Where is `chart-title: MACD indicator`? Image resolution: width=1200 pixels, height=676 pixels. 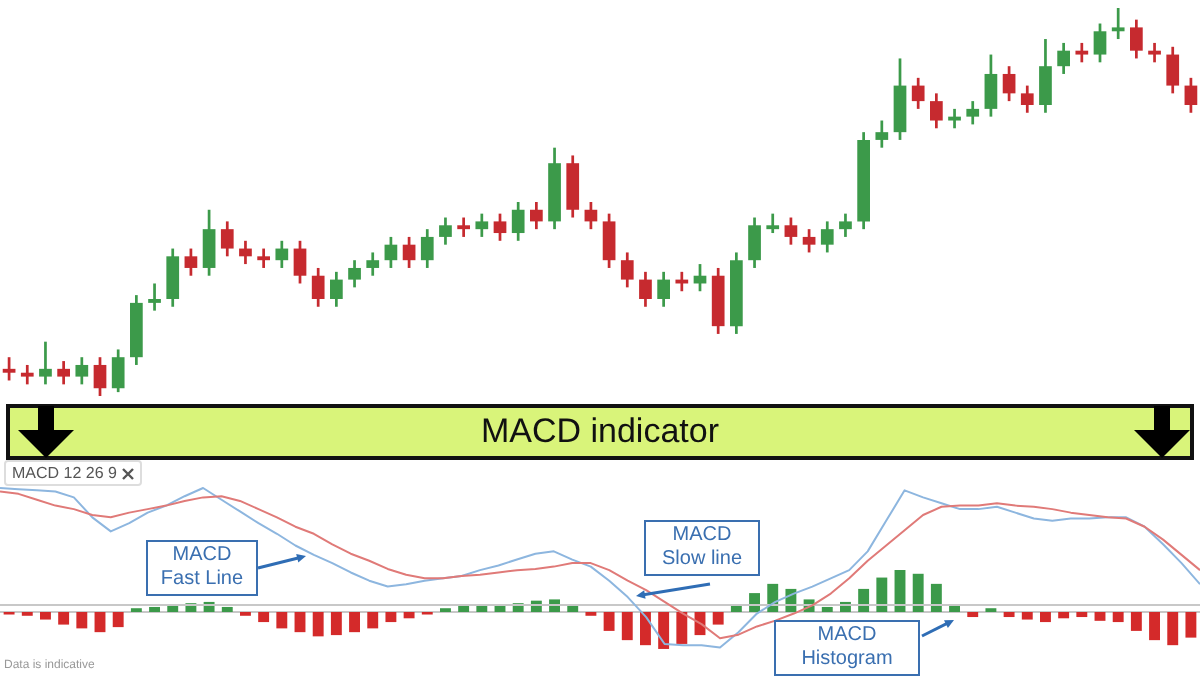
chart-title: MACD indicator is located at coordinates (600, 432).